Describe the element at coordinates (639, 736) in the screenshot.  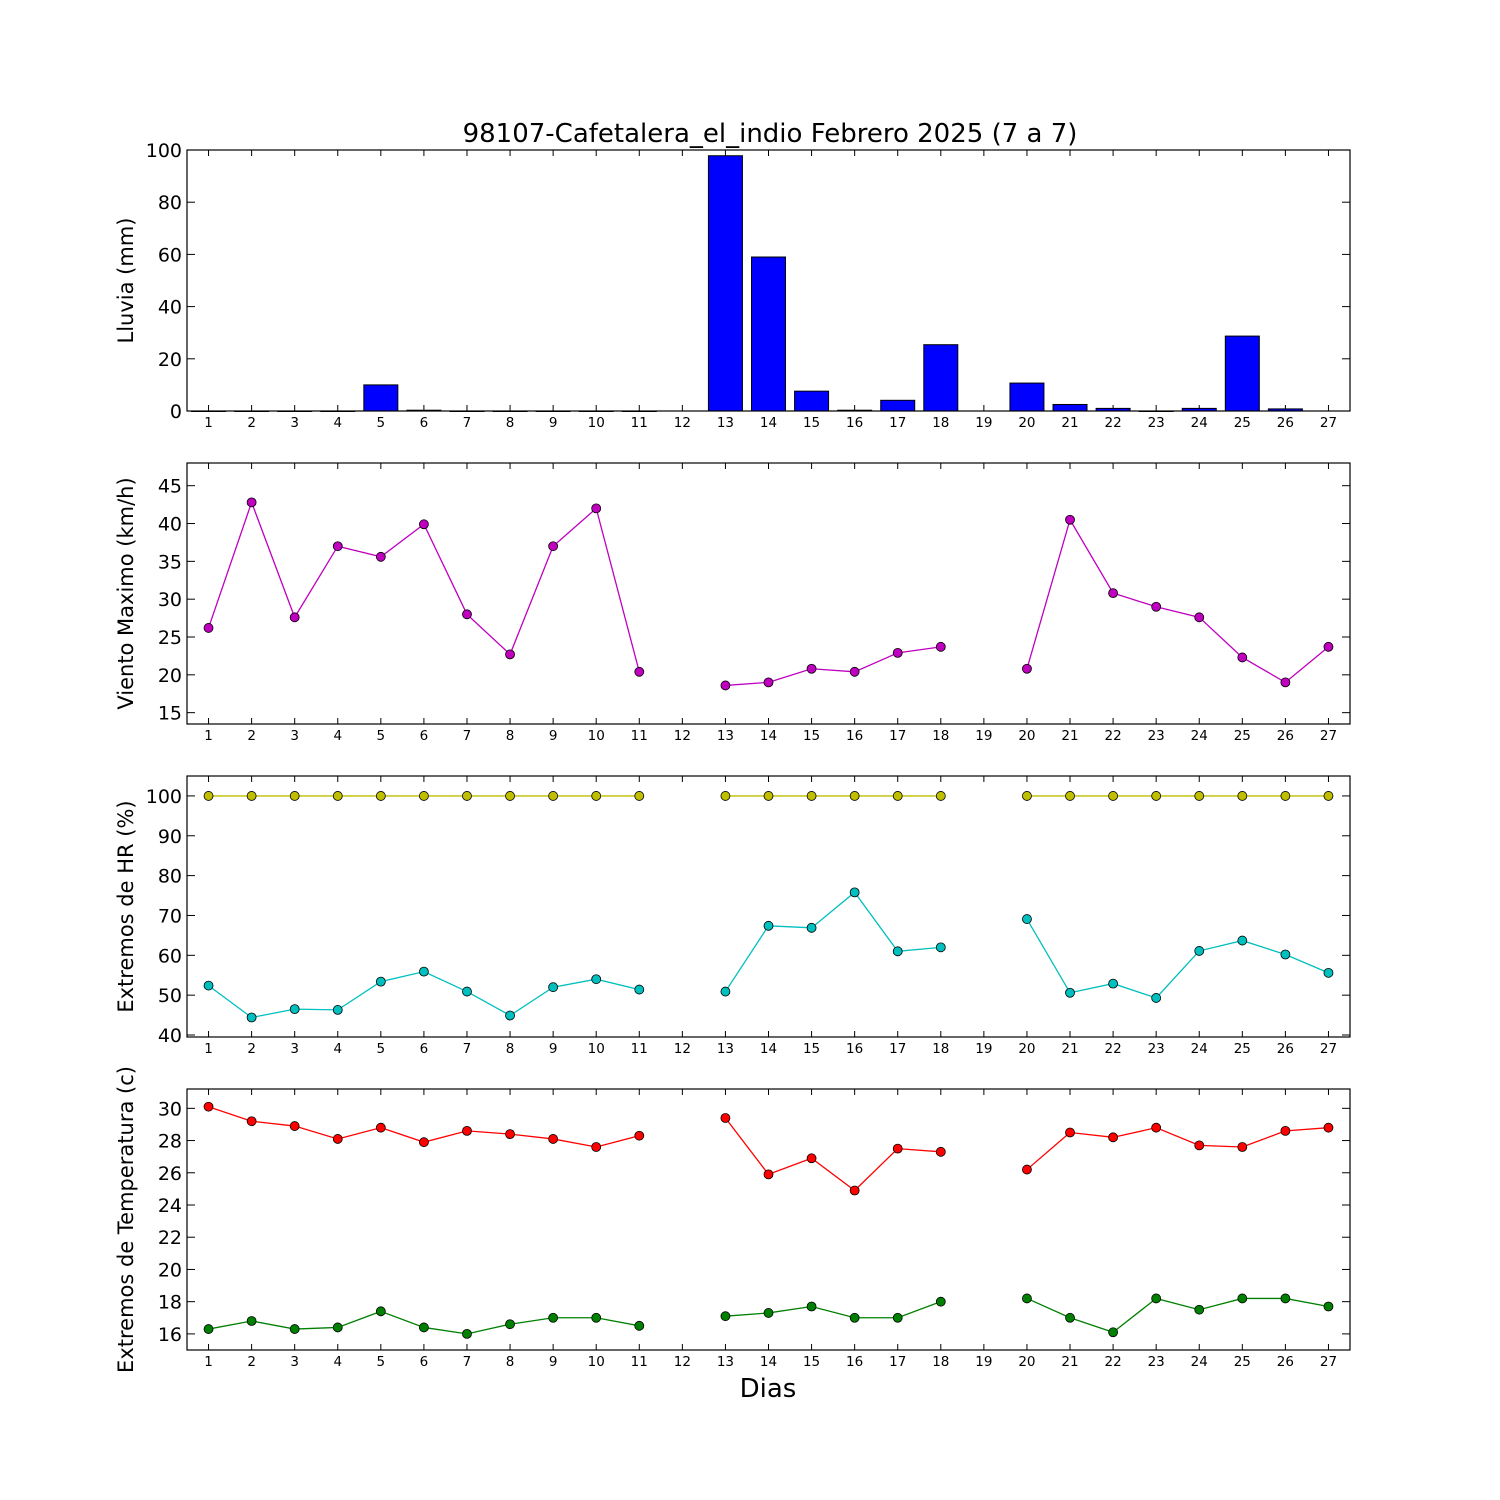
I see `x-tick-label: 11` at that location.